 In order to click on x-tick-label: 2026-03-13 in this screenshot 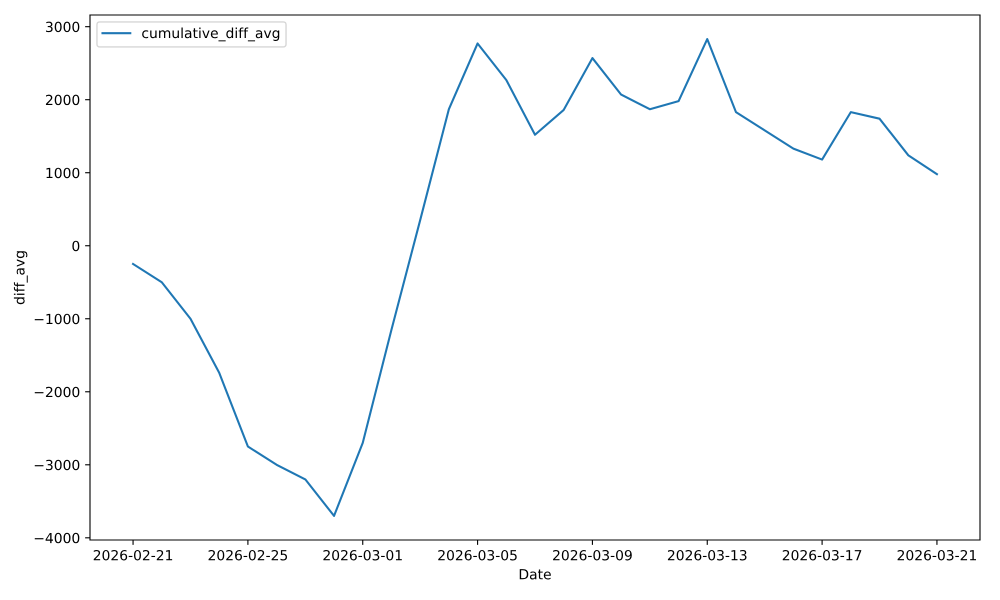, I will do `click(707, 555)`.